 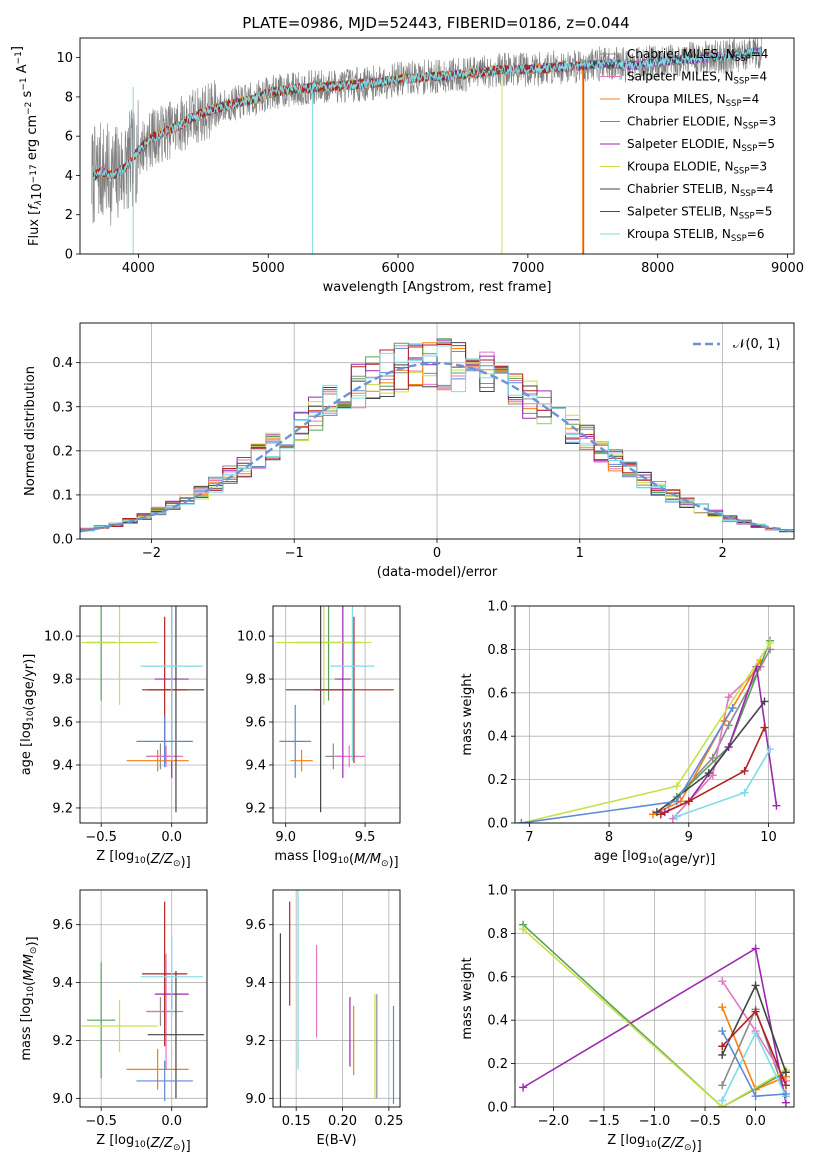 What do you see at coordinates (655, 1121) in the screenshot?
I see `x-tick-label: −1.0` at bounding box center [655, 1121].